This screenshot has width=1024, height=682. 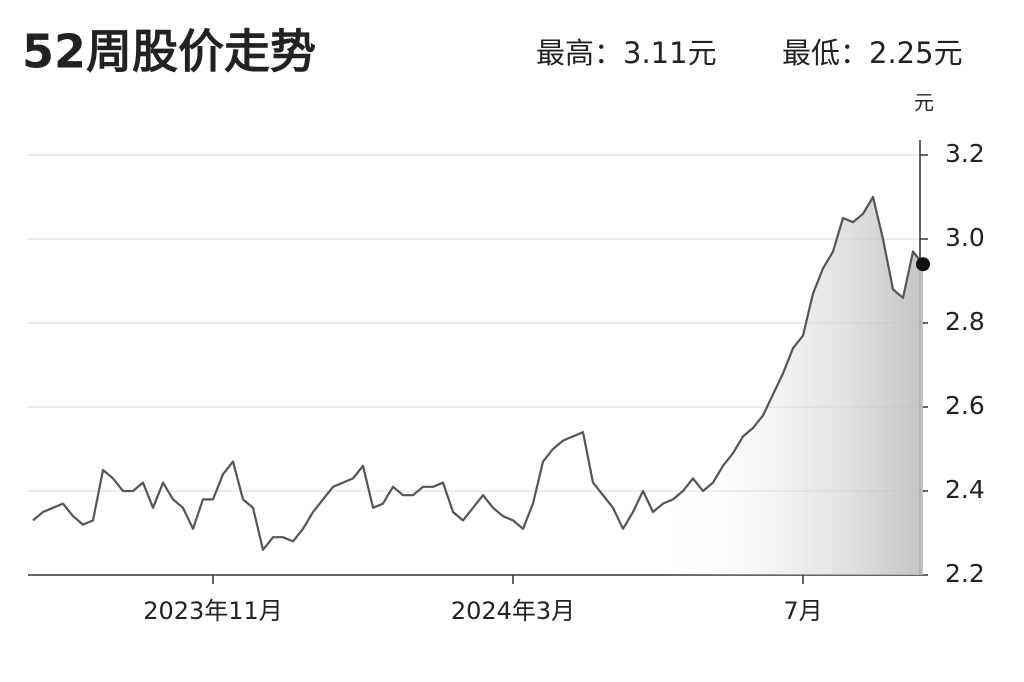 I want to click on chart-title: 52周股价走势, so click(x=169, y=52).